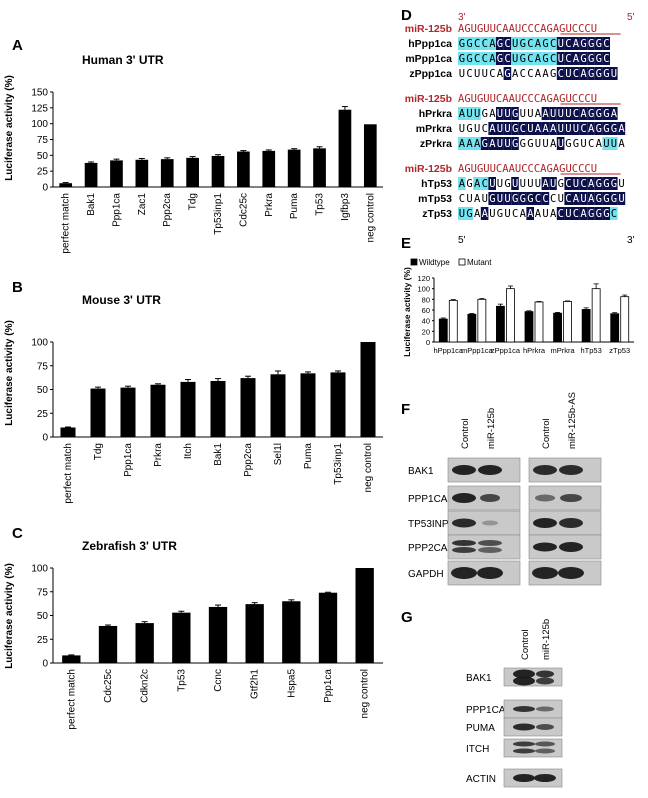 The height and width of the screenshot is (798, 648). I want to click on y-tick-label: 50, so click(43, 390).